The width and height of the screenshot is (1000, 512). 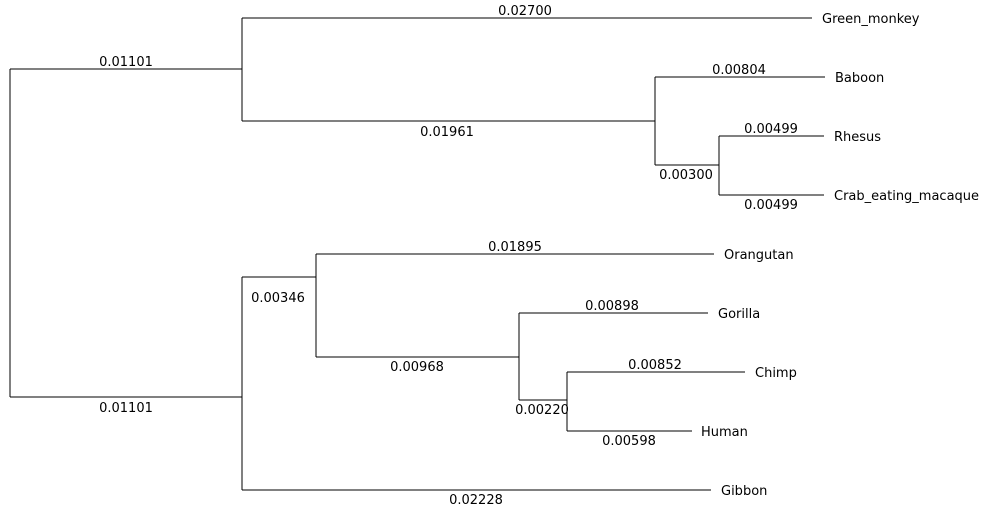 What do you see at coordinates (447, 132) in the screenshot?
I see `branch-length-old-world-internal: 0.01961` at bounding box center [447, 132].